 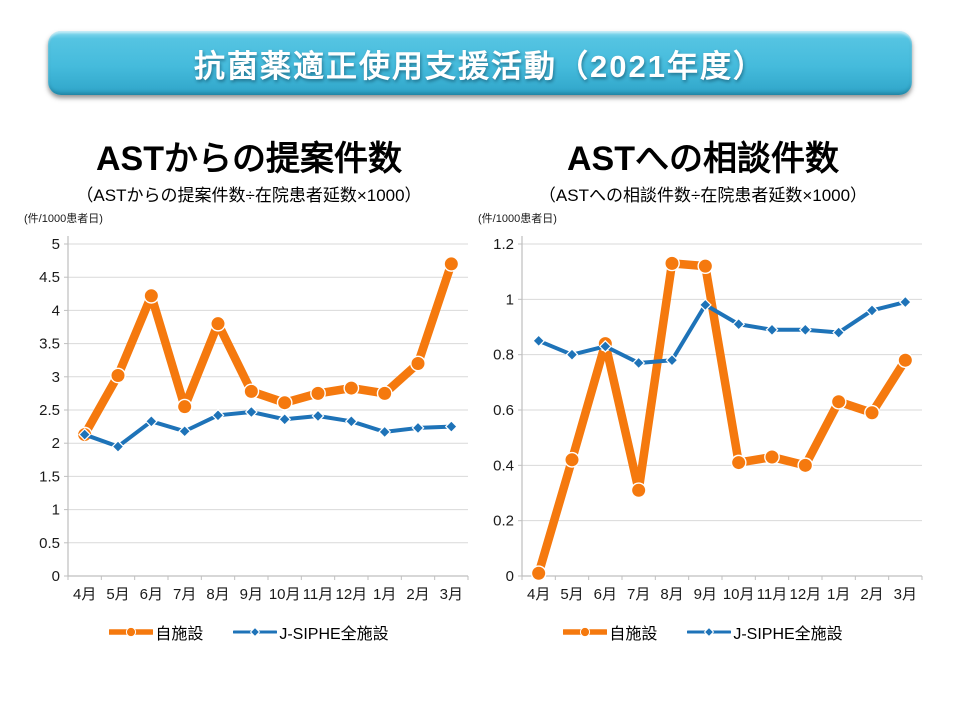 I want to click on y-tick-label: 0.5, so click(x=49, y=543).